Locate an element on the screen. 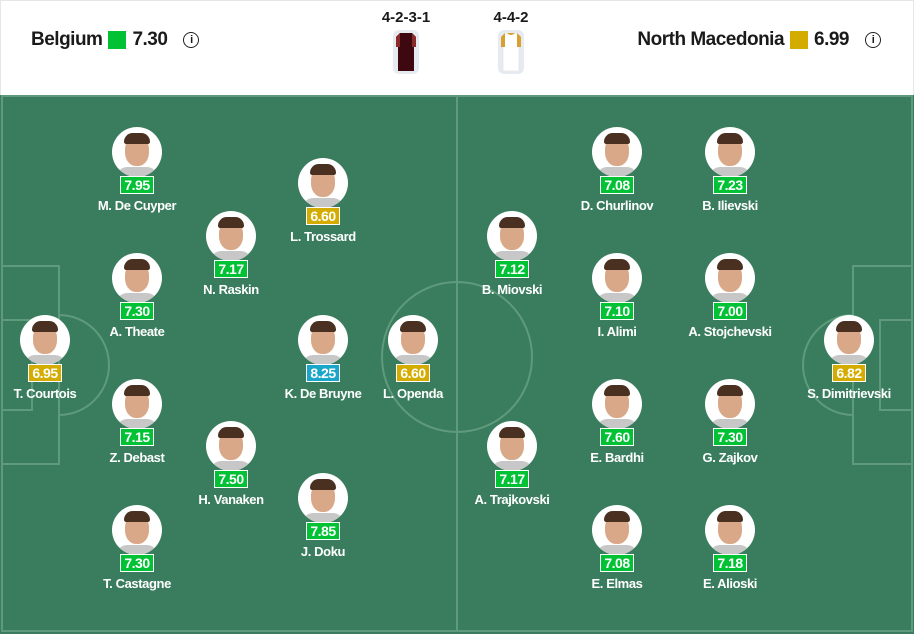 This screenshot has height=634, width=914. player-away: 7.18 E. Alioski is located at coordinates (730, 548).